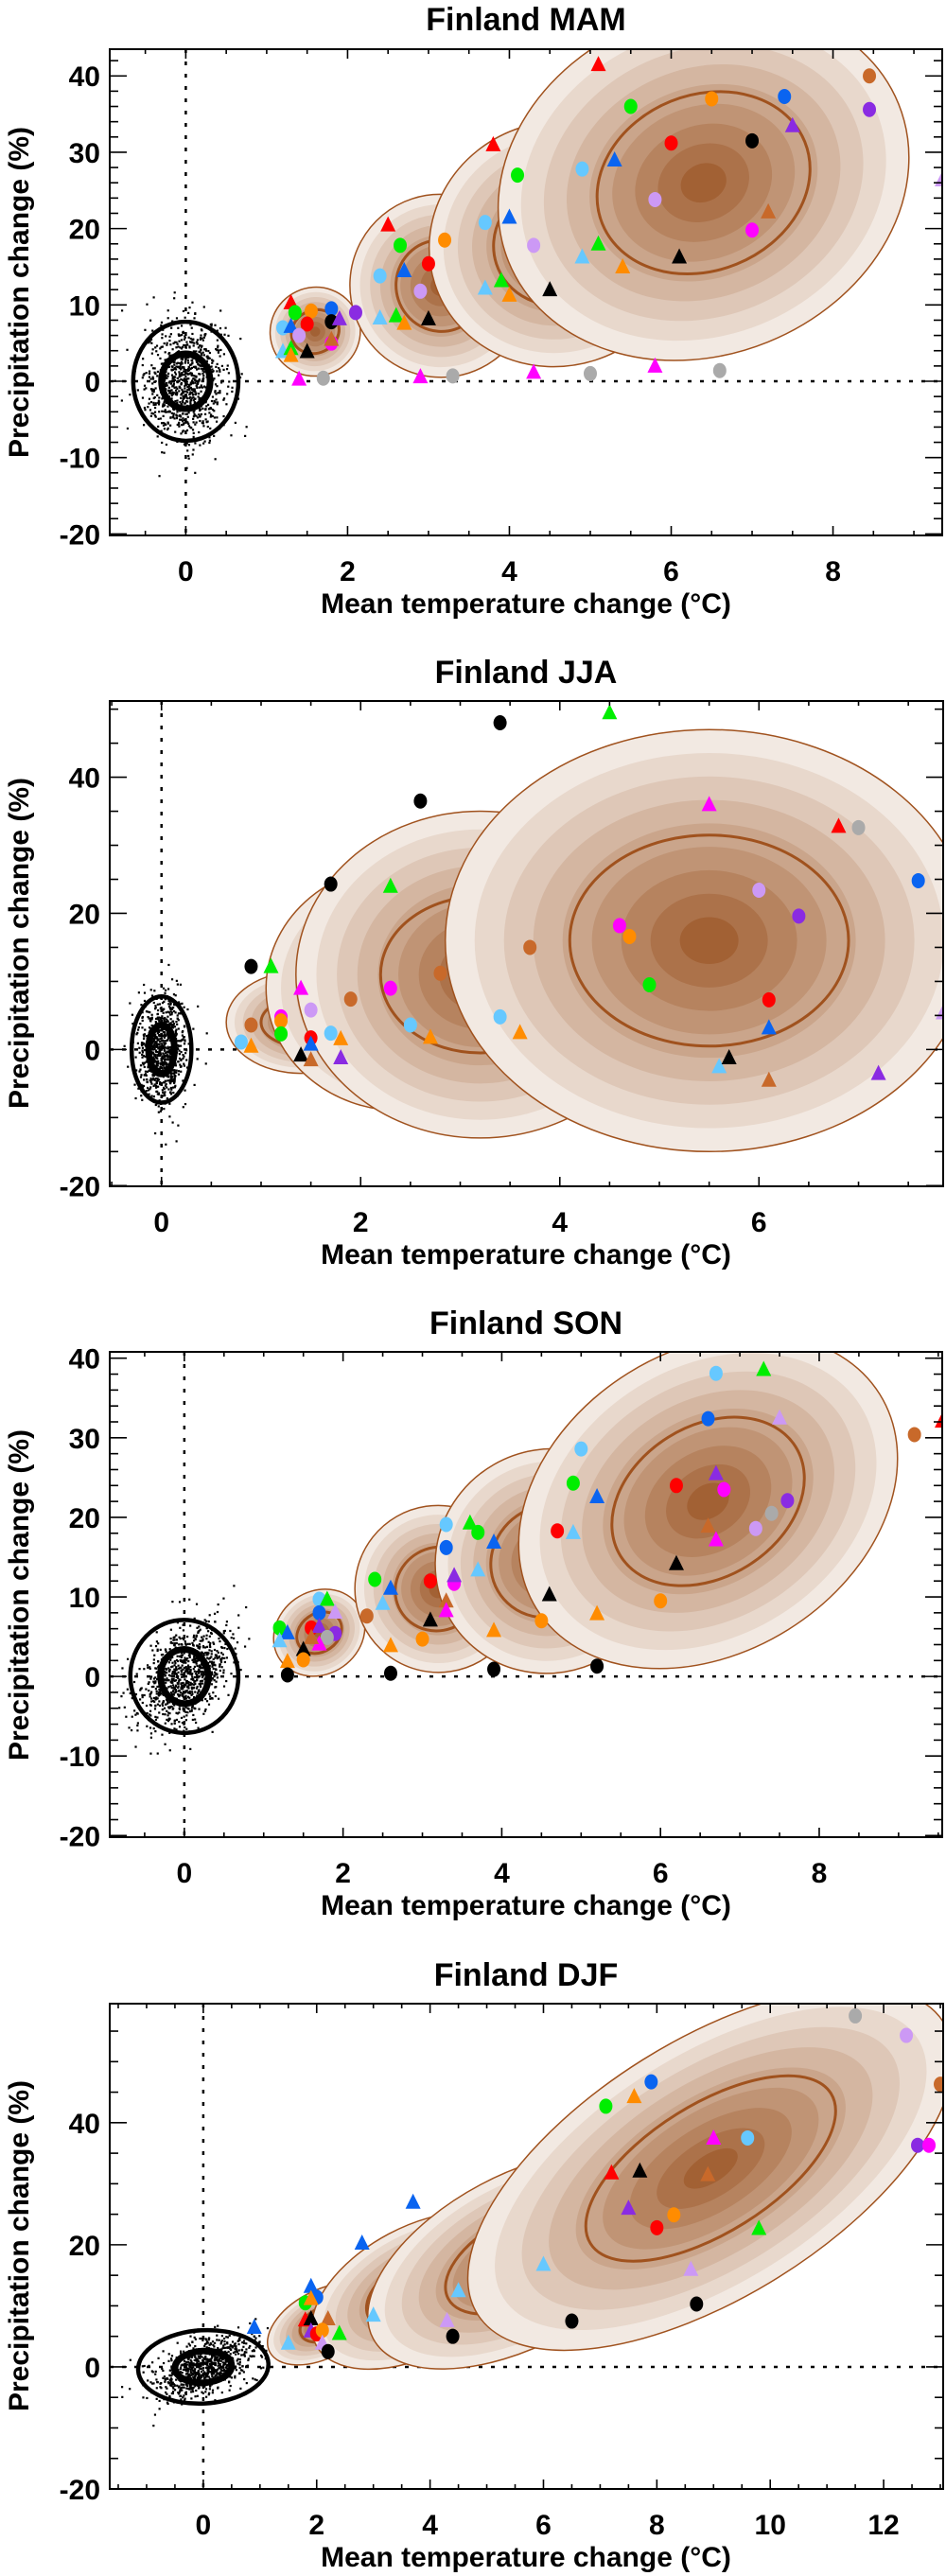  What do you see at coordinates (560, 1223) in the screenshot?
I see `x-tick-label: 4` at bounding box center [560, 1223].